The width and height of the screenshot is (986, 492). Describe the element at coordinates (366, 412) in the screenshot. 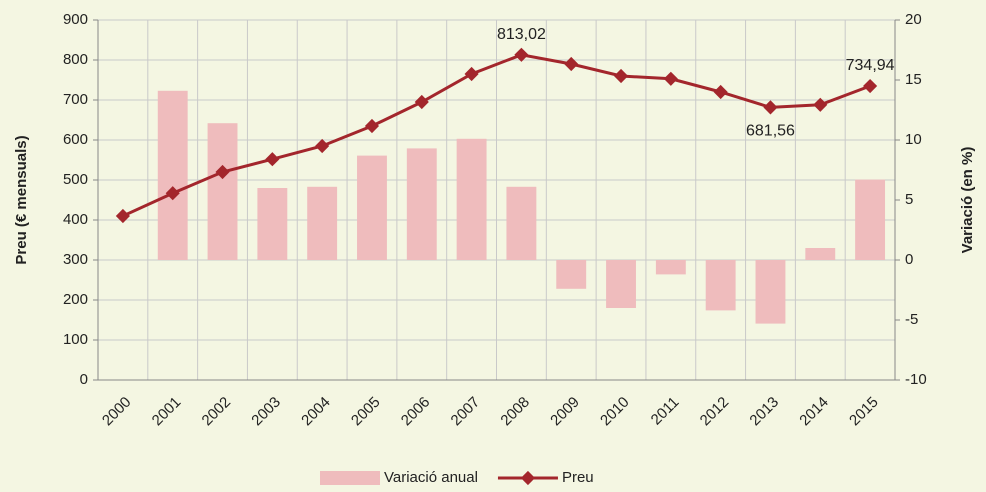

I see `x-tick-label: 2005` at that location.